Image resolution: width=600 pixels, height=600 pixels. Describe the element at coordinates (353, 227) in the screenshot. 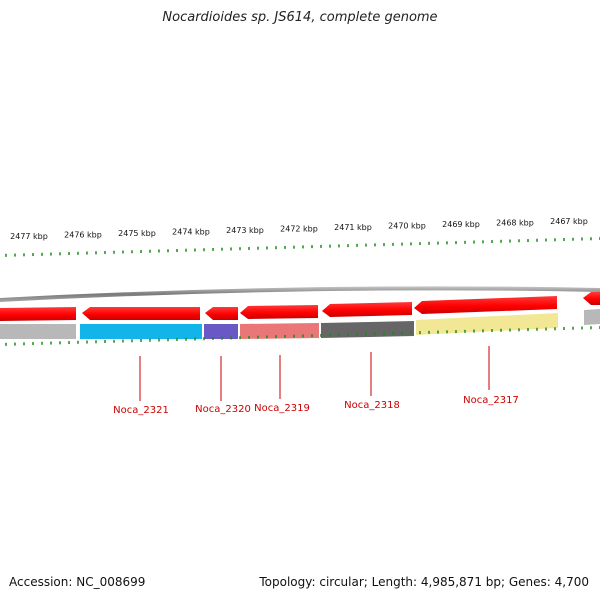

I see `scale-label: 2471 kbp` at that location.